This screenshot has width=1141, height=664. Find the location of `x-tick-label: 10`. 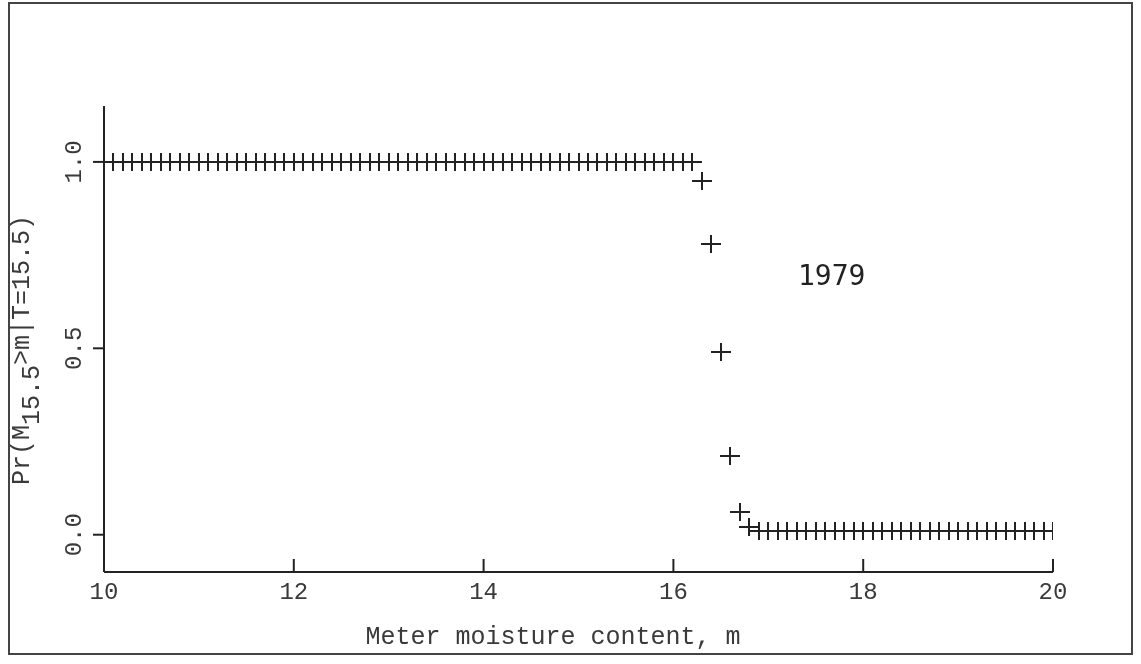

x-tick-label: 10 is located at coordinates (104, 592).